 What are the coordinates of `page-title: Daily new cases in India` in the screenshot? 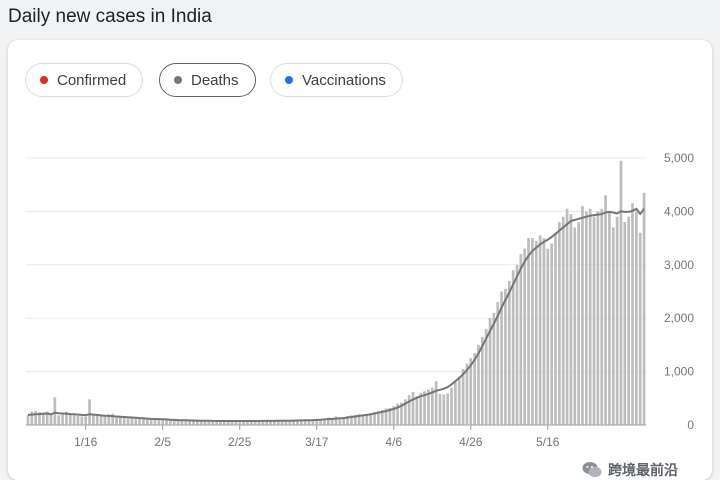 It's located at (110, 16).